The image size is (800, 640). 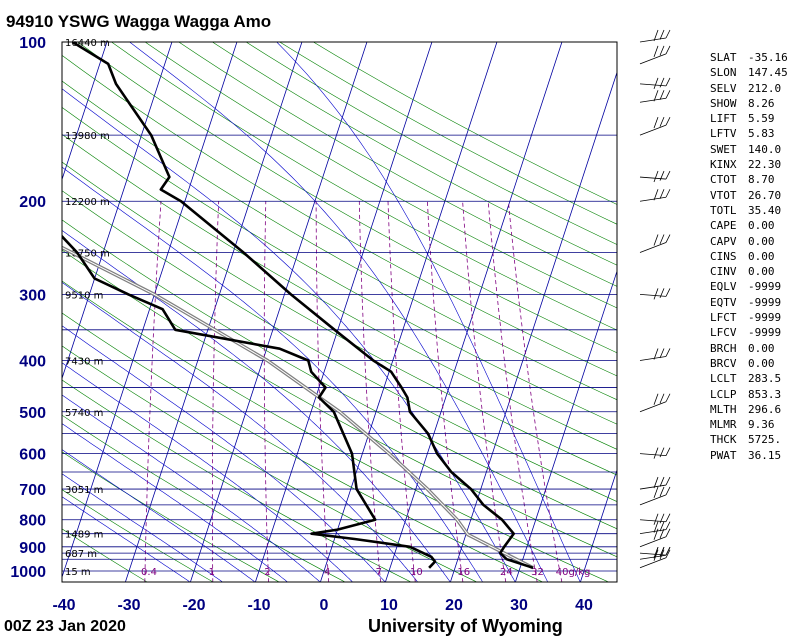 I want to click on temperature-tick-label: -20, so click(x=193, y=605).